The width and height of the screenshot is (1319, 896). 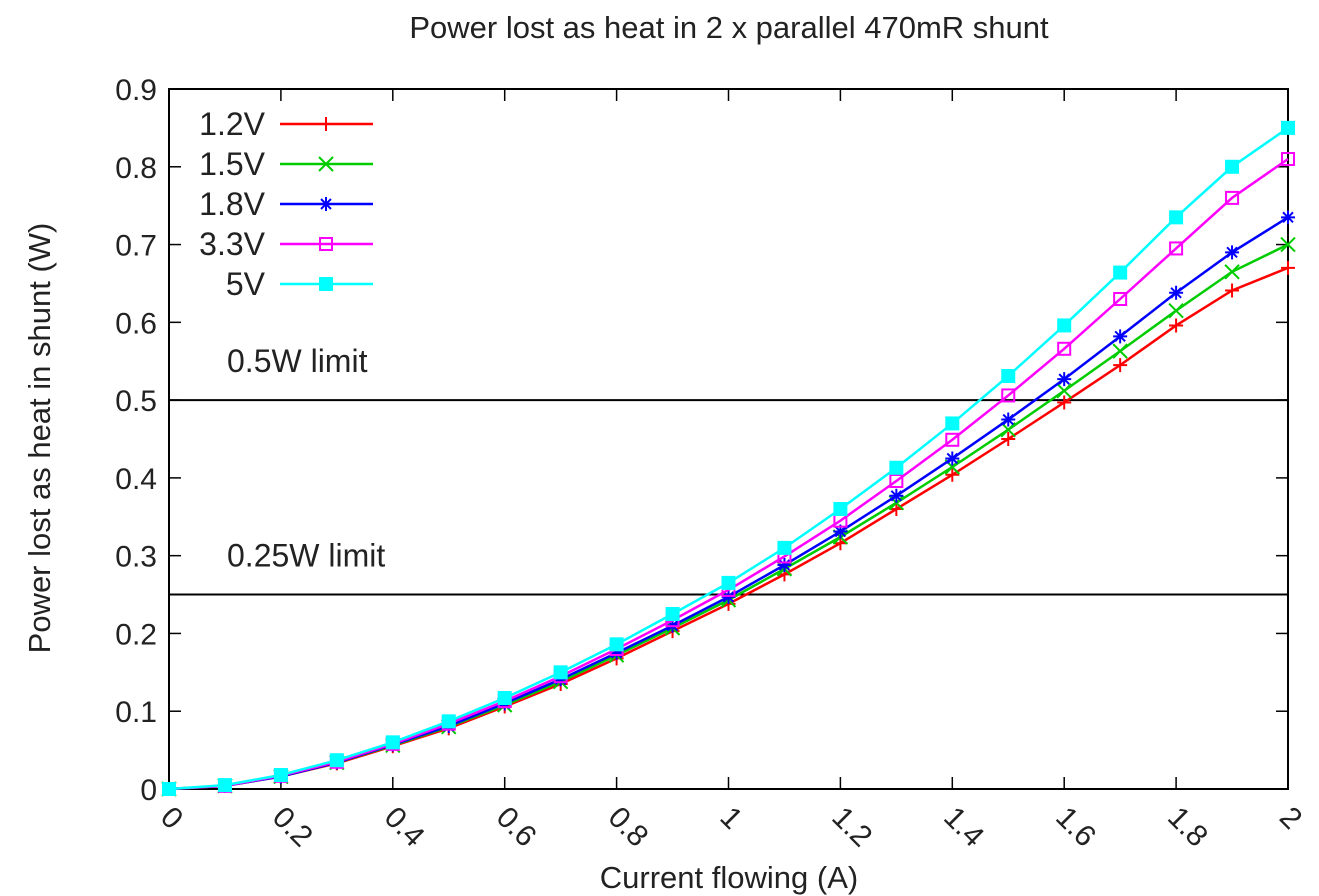 What do you see at coordinates (136, 401) in the screenshot?
I see `y-tick-label-5: 0.5` at bounding box center [136, 401].